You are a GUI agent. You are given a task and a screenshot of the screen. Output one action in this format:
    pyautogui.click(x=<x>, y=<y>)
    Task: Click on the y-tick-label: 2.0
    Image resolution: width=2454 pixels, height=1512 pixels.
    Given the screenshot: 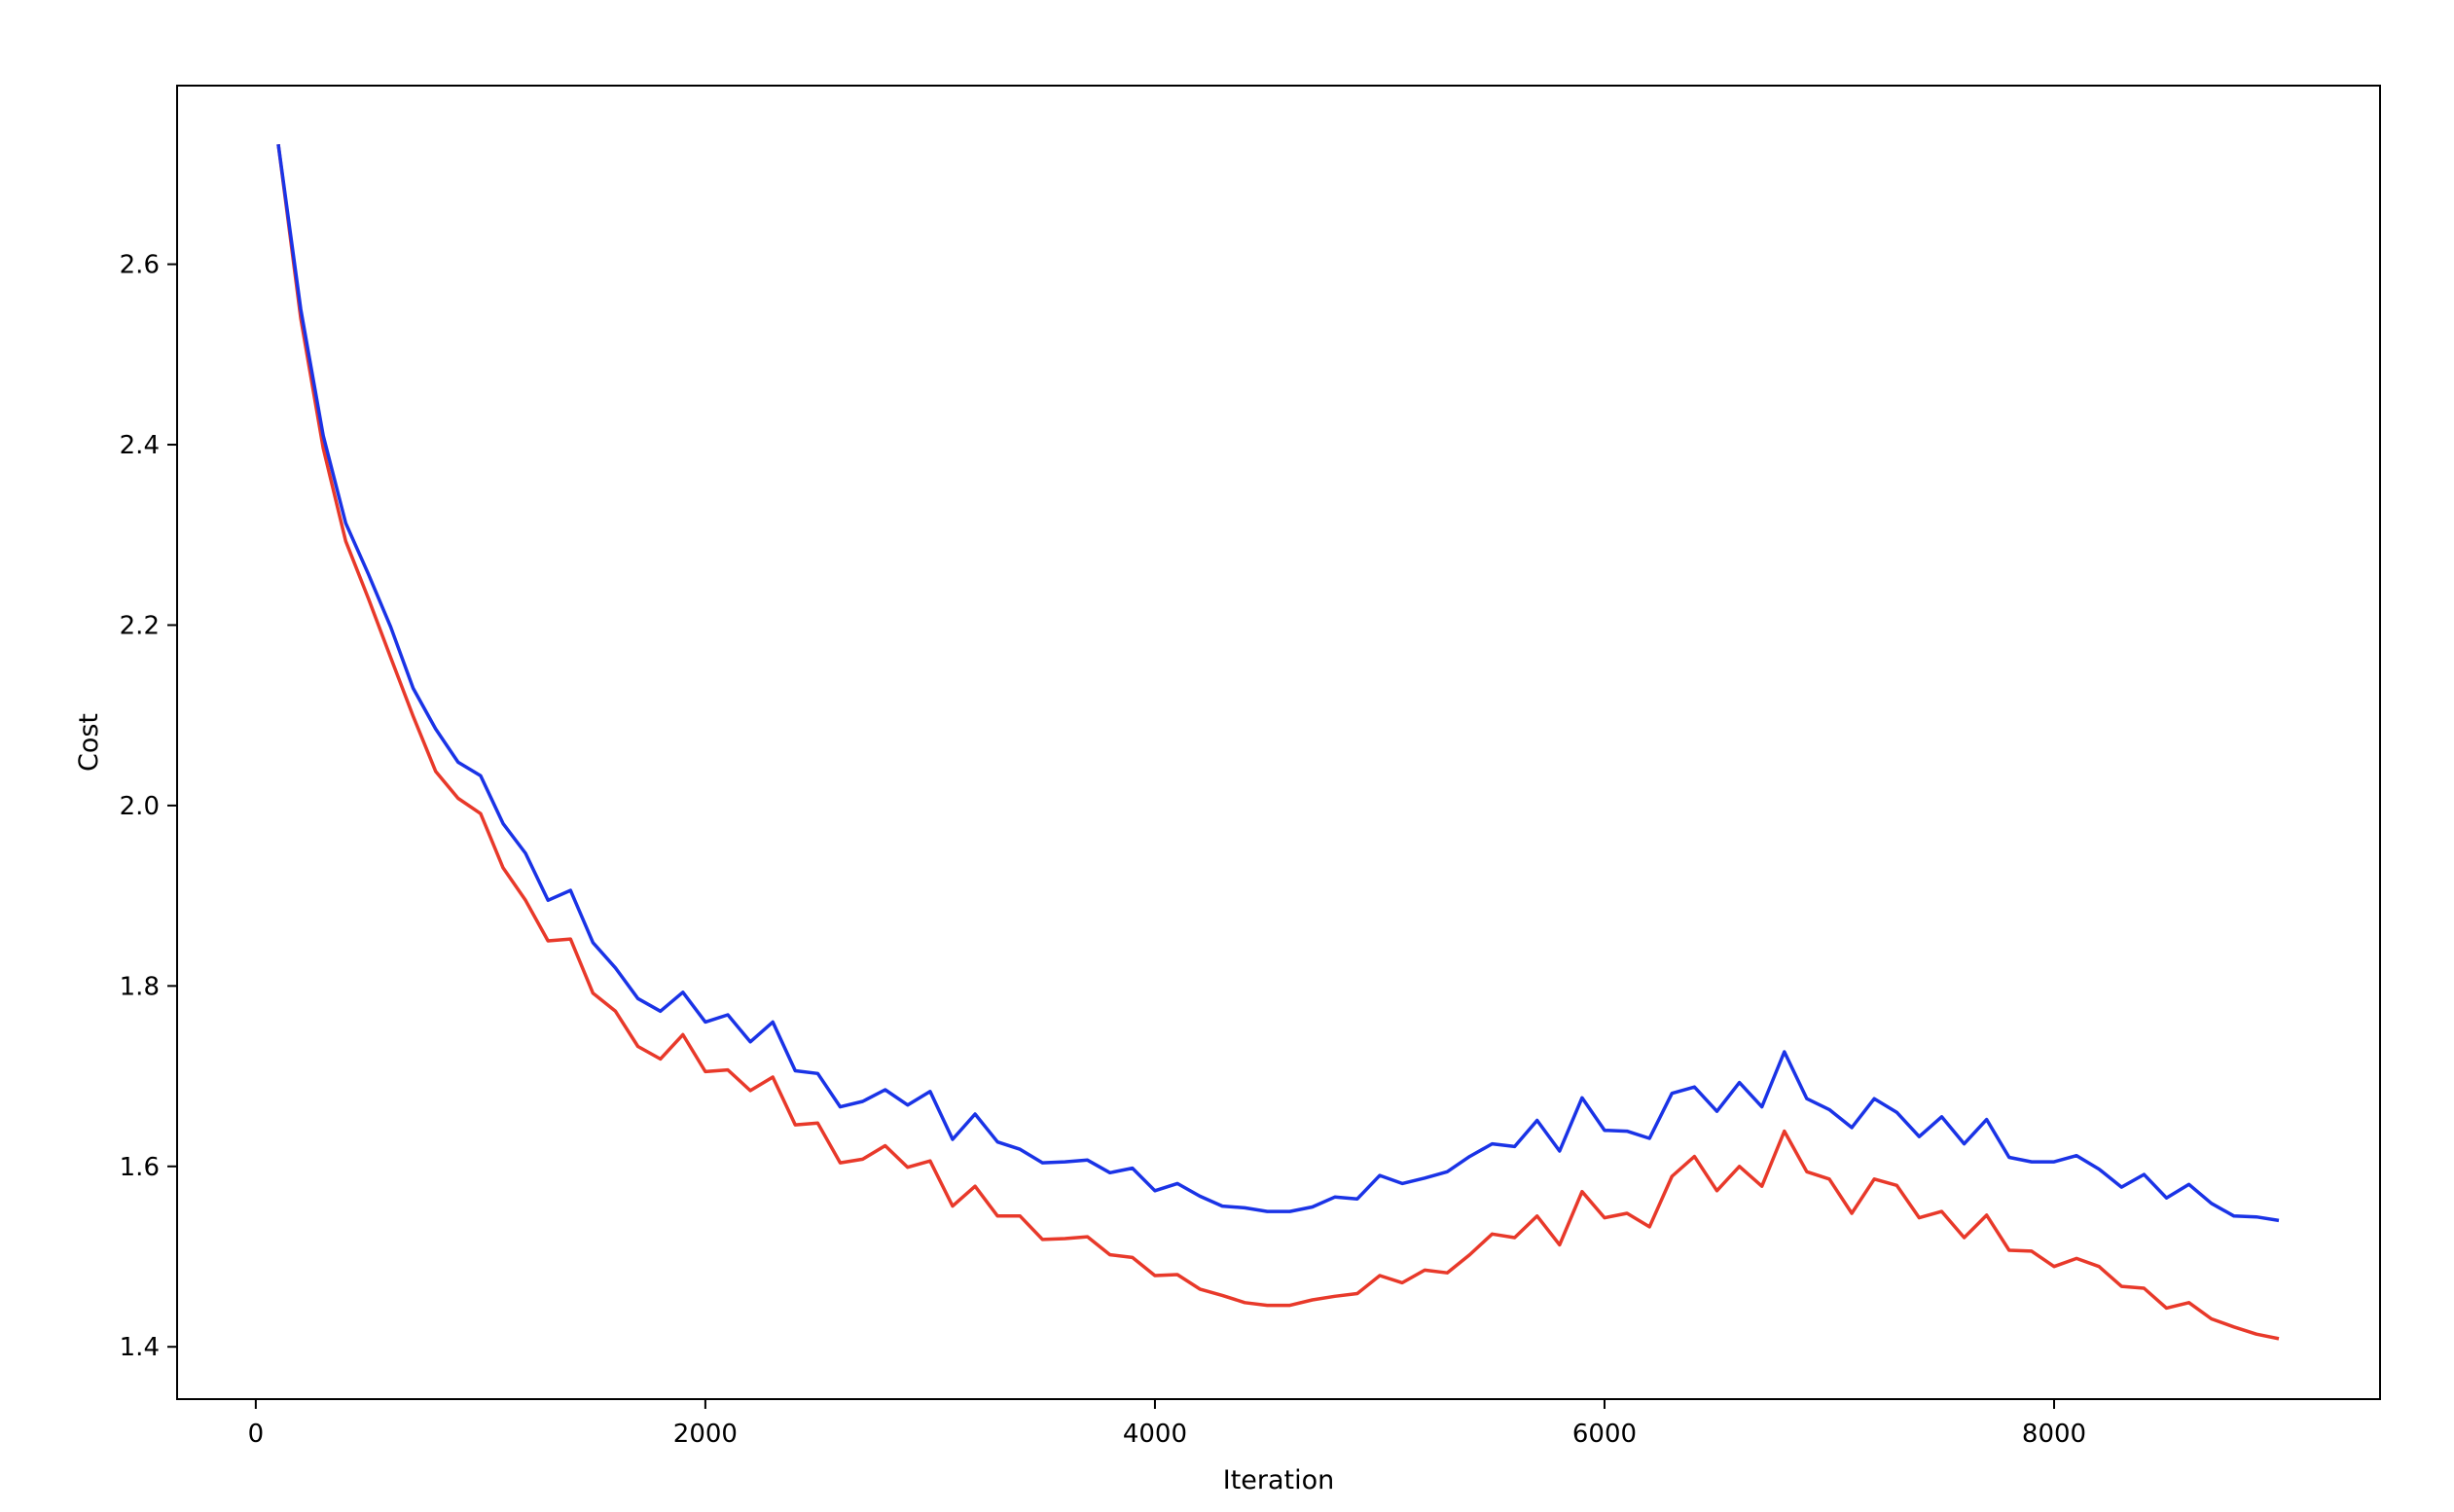 What is the action you would take?
    pyautogui.click(x=140, y=806)
    